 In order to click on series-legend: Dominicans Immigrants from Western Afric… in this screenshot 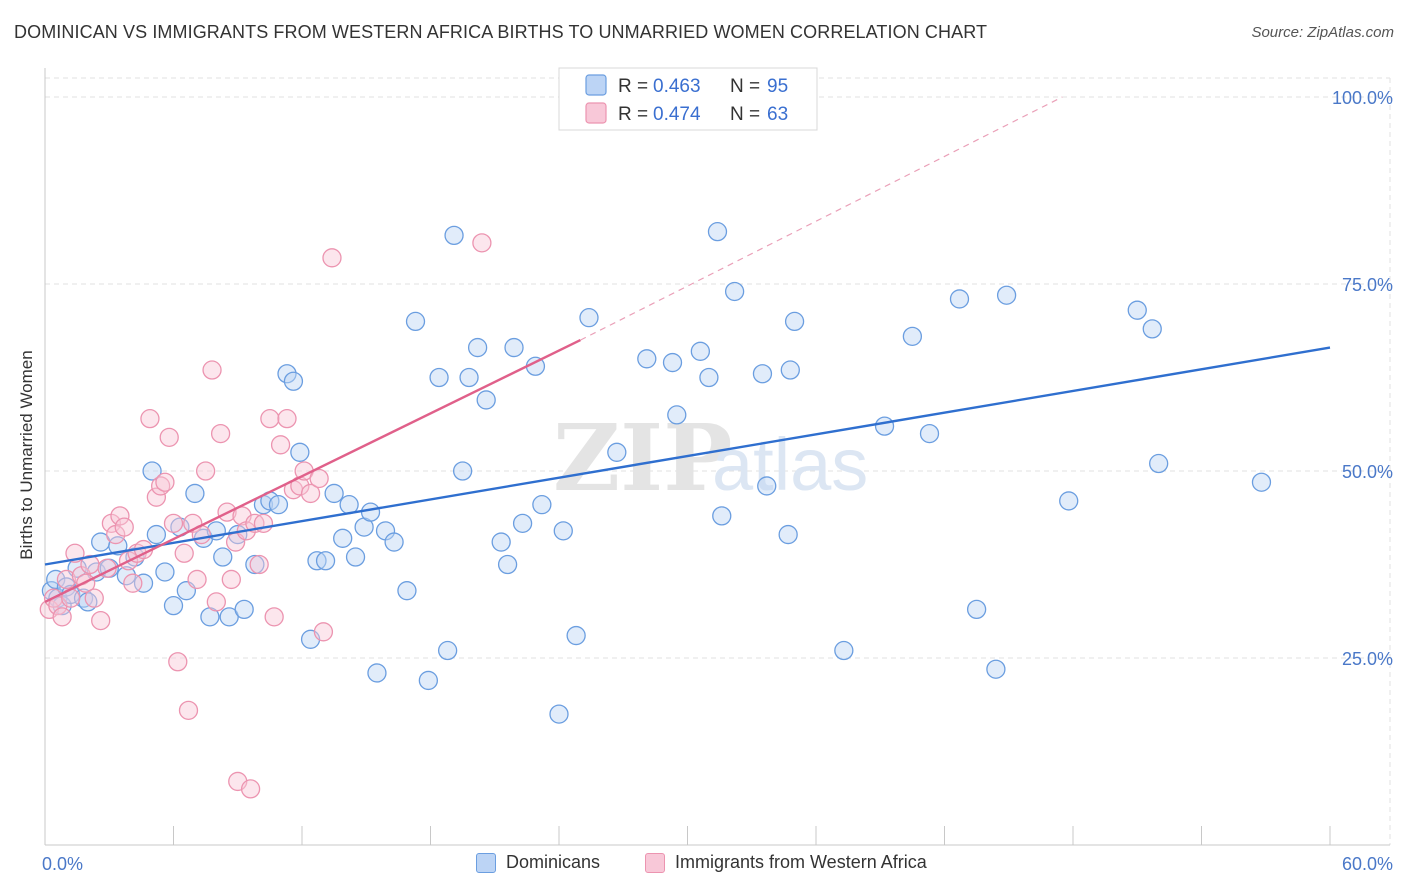, I will do `click(703, 865)`.